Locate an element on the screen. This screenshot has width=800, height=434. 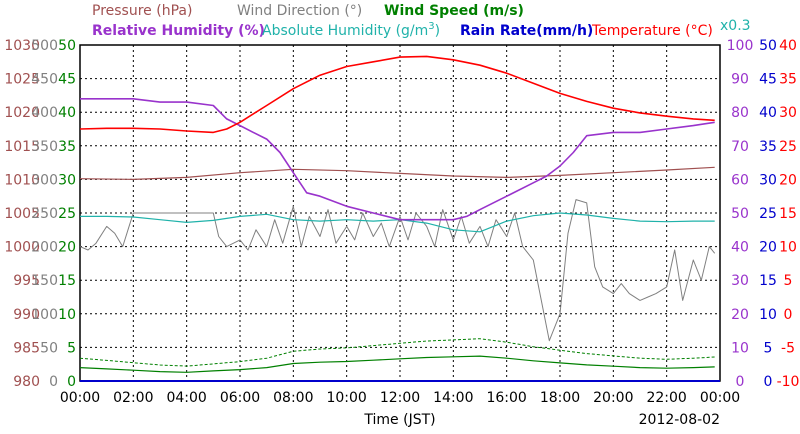
series-wind-speed-m-s is located at coordinates (397, 364).